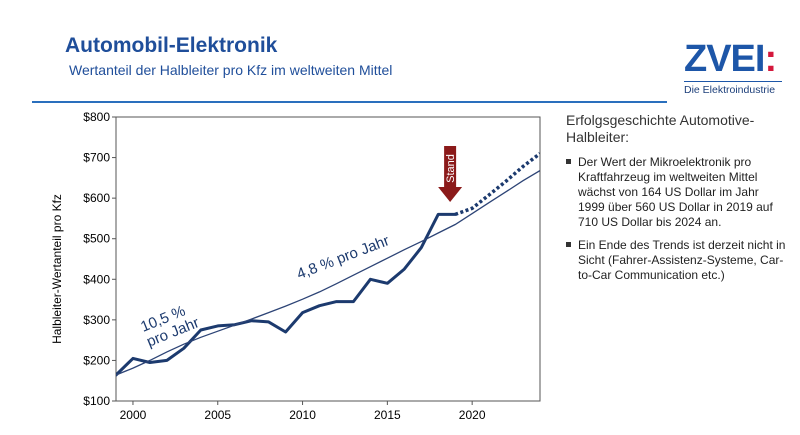  What do you see at coordinates (472, 415) in the screenshot?
I see `x-tick-label: 2020` at bounding box center [472, 415].